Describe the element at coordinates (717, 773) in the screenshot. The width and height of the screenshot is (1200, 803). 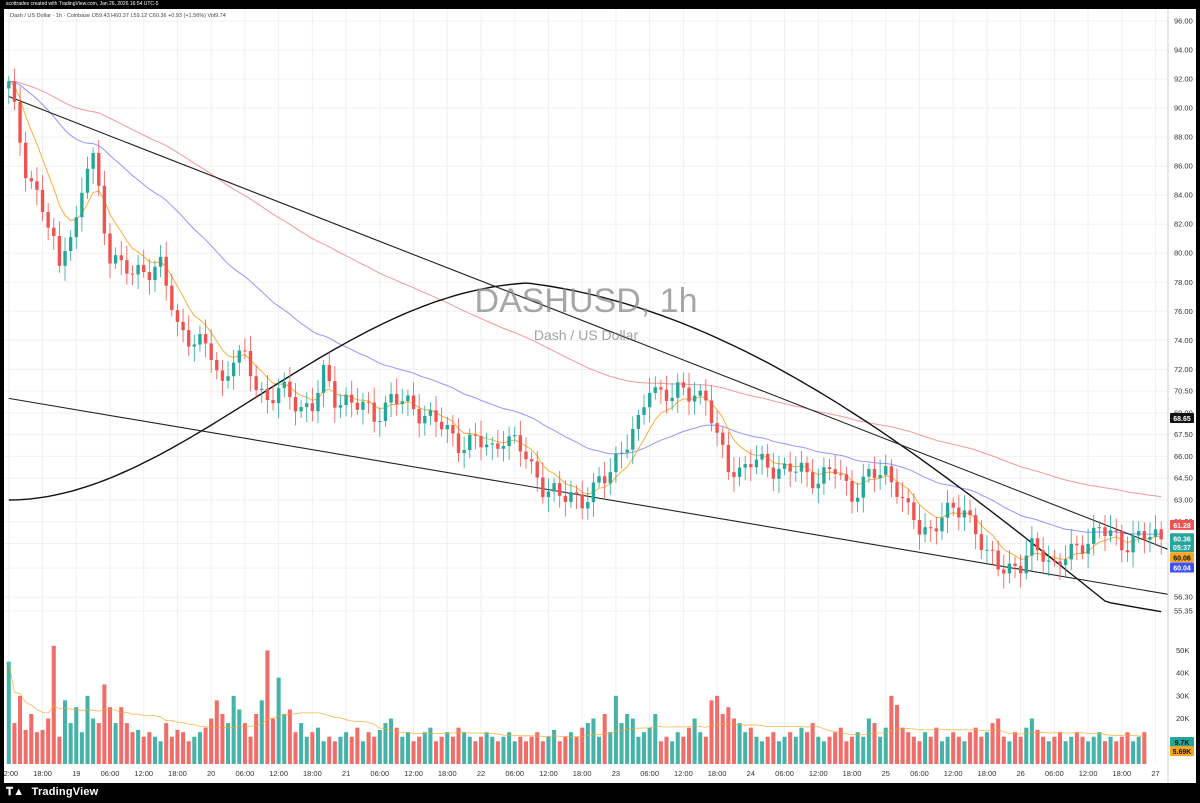
I see `time-tick-label: 18:00` at that location.